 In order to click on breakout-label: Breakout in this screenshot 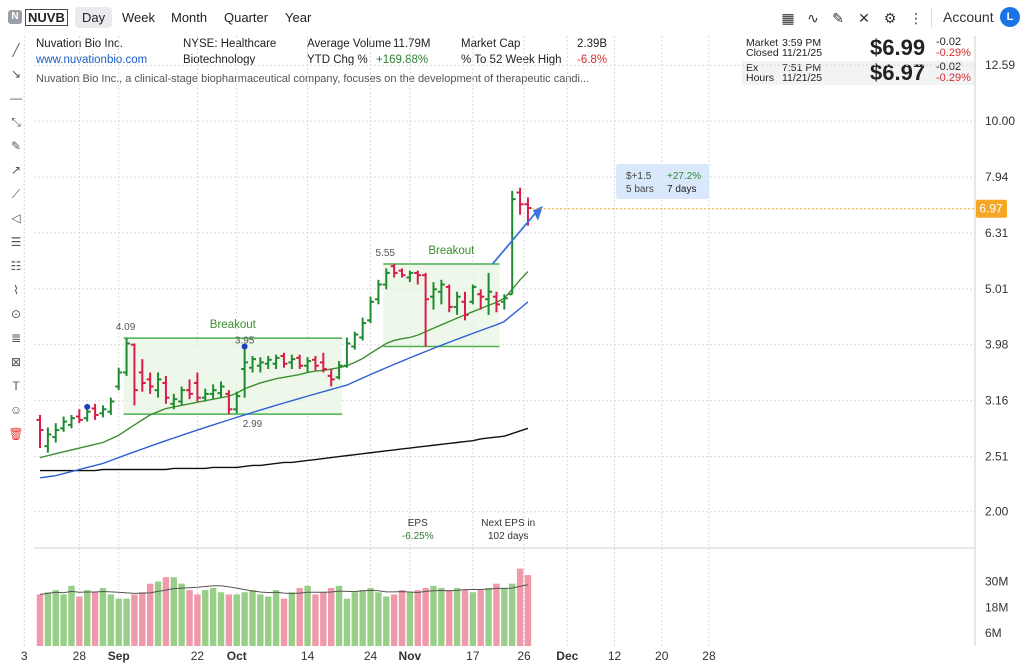, I will do `click(451, 251)`.